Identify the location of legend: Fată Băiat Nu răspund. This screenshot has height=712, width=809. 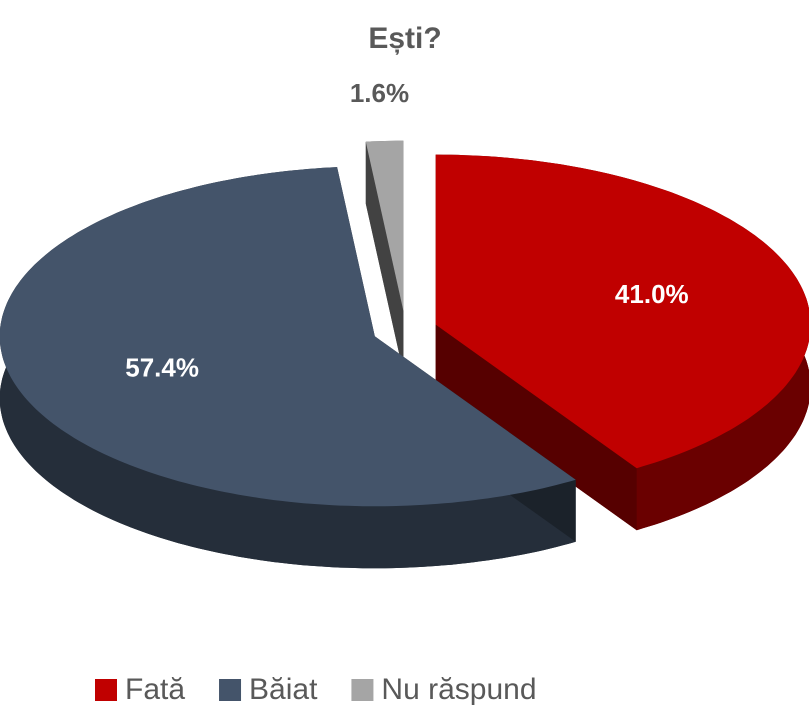
(316, 689).